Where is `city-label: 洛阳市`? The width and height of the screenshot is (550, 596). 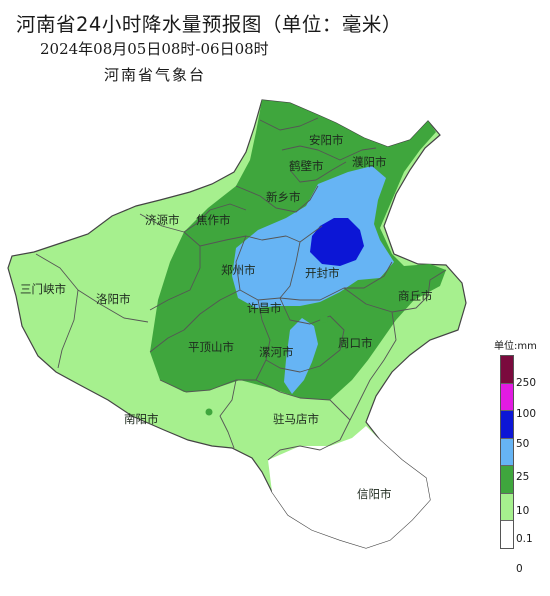 city-label: 洛阳市 is located at coordinates (113, 299).